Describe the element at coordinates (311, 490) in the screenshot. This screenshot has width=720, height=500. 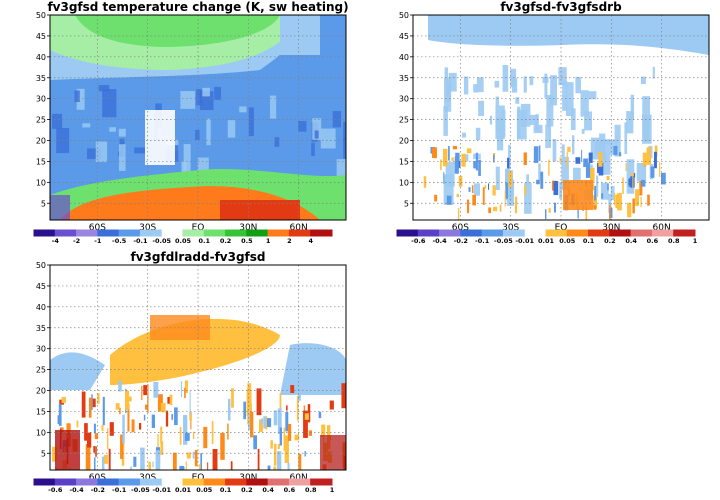
I see `colorbar-label: 0.8` at that location.